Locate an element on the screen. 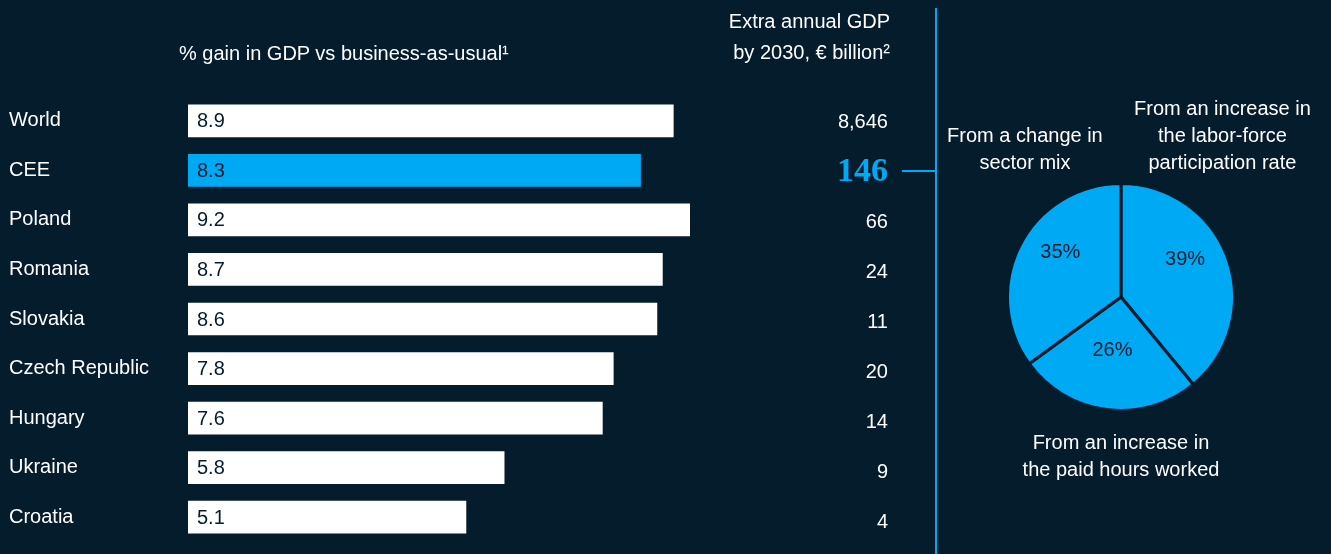 This screenshot has width=1331, height=554. data-label: 7.6 is located at coordinates (211, 417).